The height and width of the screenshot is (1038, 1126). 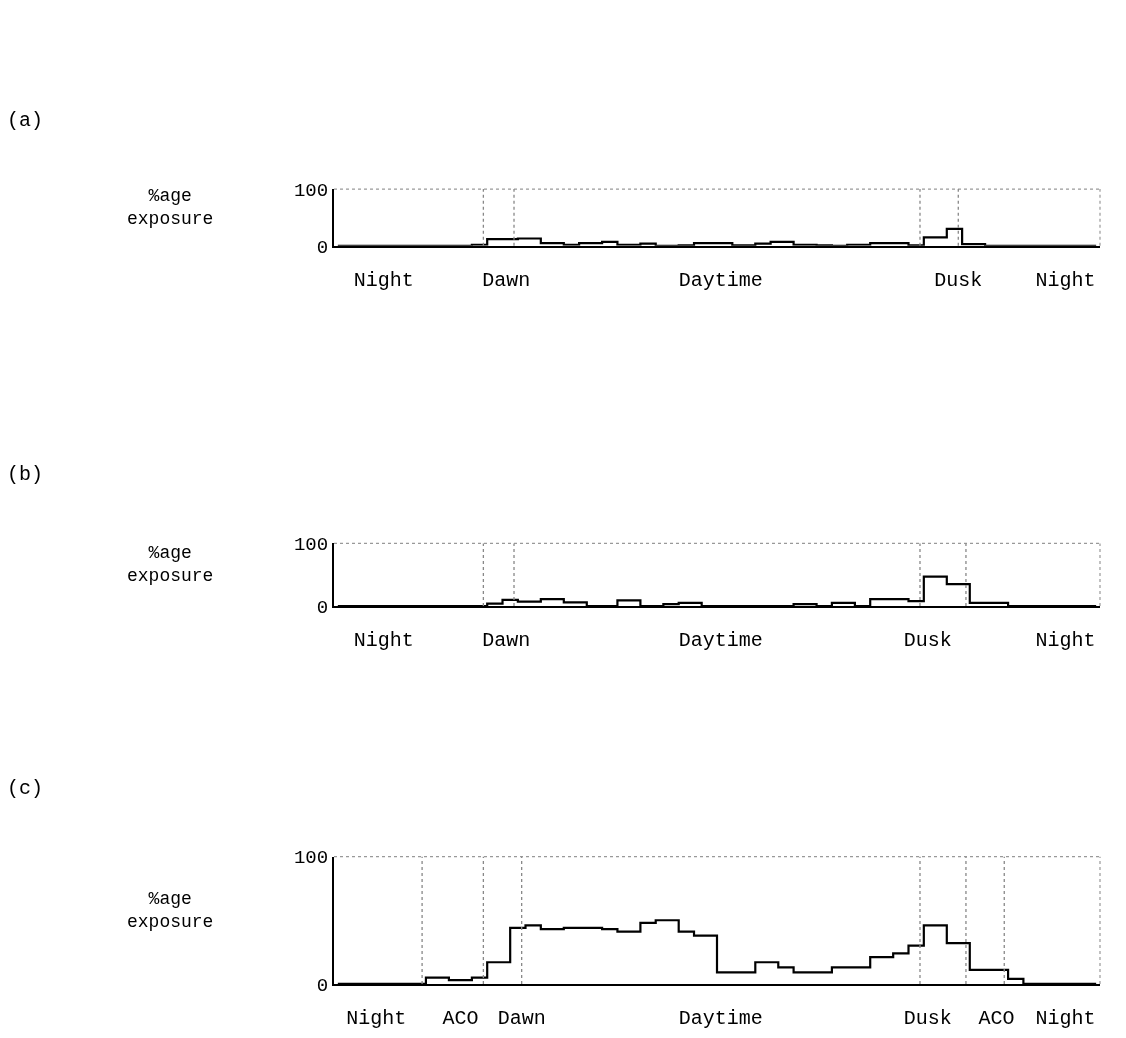 What do you see at coordinates (25, 474) in the screenshot?
I see `text: (b)` at bounding box center [25, 474].